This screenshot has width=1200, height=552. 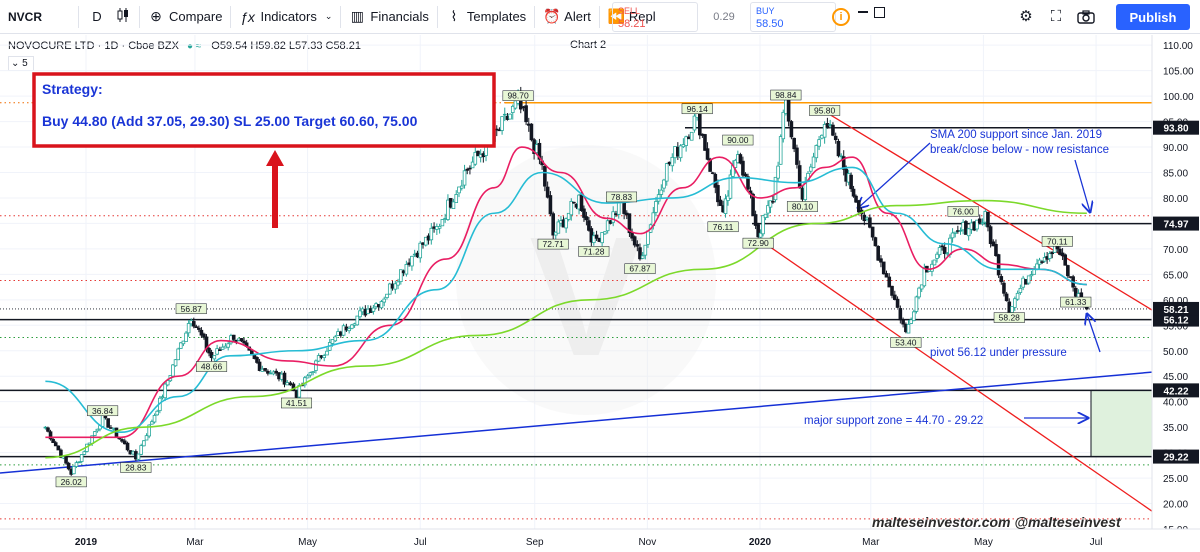 What do you see at coordinates (268, 46) in the screenshot?
I see `ohlc-high: H59.82` at bounding box center [268, 46].